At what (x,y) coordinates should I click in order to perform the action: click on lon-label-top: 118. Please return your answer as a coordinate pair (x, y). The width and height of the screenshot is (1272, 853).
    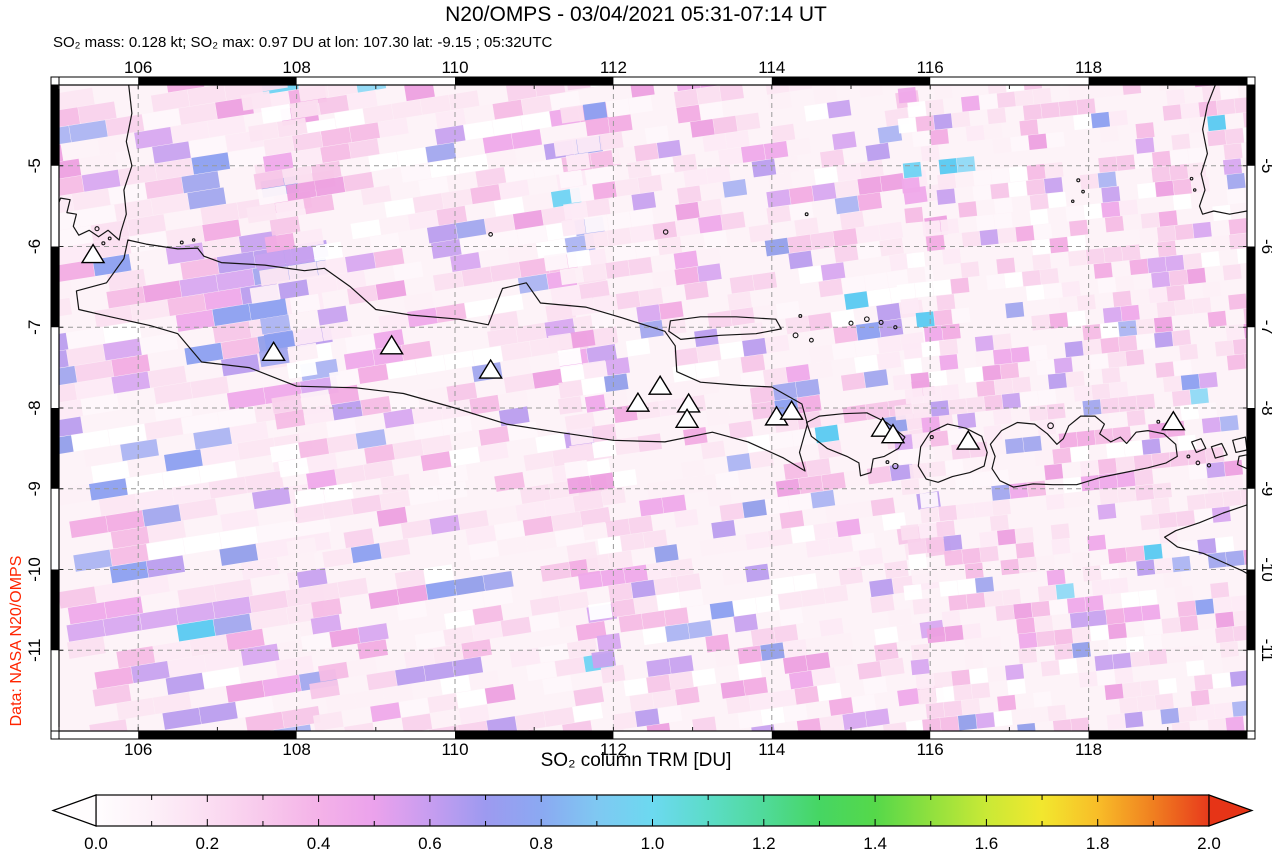
    Looking at the image, I should click on (1088, 67).